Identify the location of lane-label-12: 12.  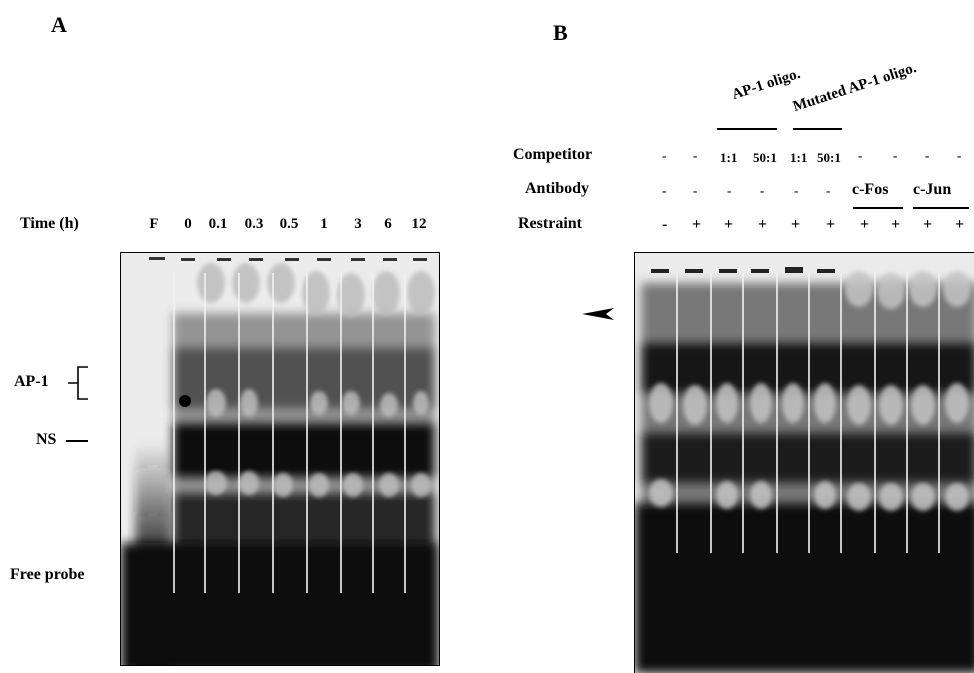
(419, 224).